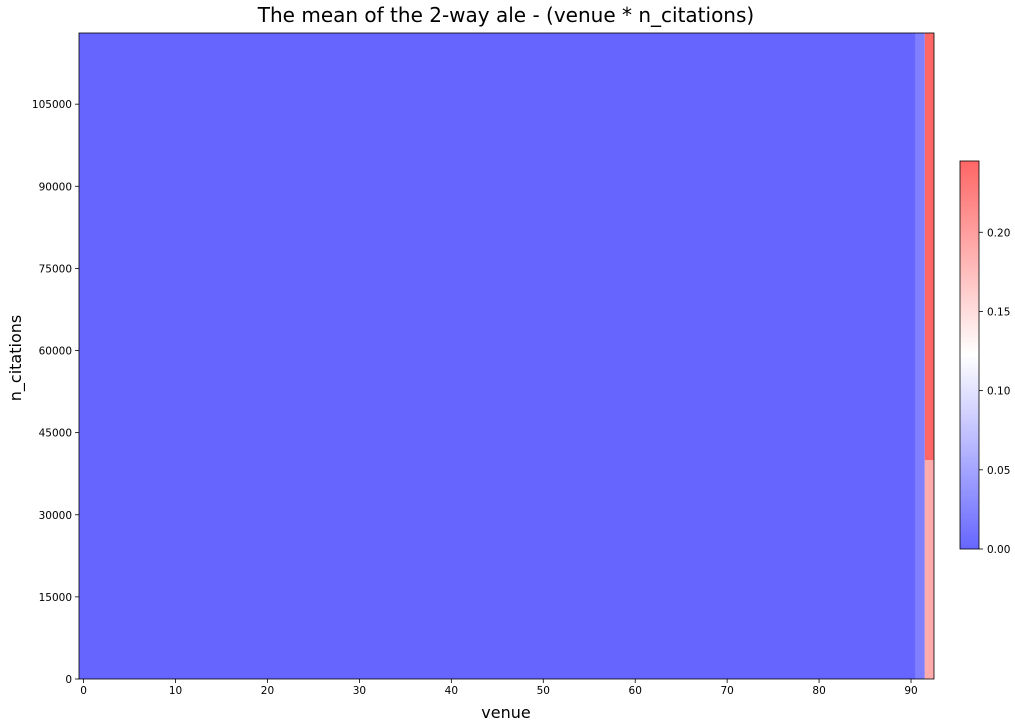 This screenshot has height=728, width=1015. What do you see at coordinates (499, 688) in the screenshot?
I see `x-axis: 0 10 20 30 40 50 60 70 80 90` at bounding box center [499, 688].